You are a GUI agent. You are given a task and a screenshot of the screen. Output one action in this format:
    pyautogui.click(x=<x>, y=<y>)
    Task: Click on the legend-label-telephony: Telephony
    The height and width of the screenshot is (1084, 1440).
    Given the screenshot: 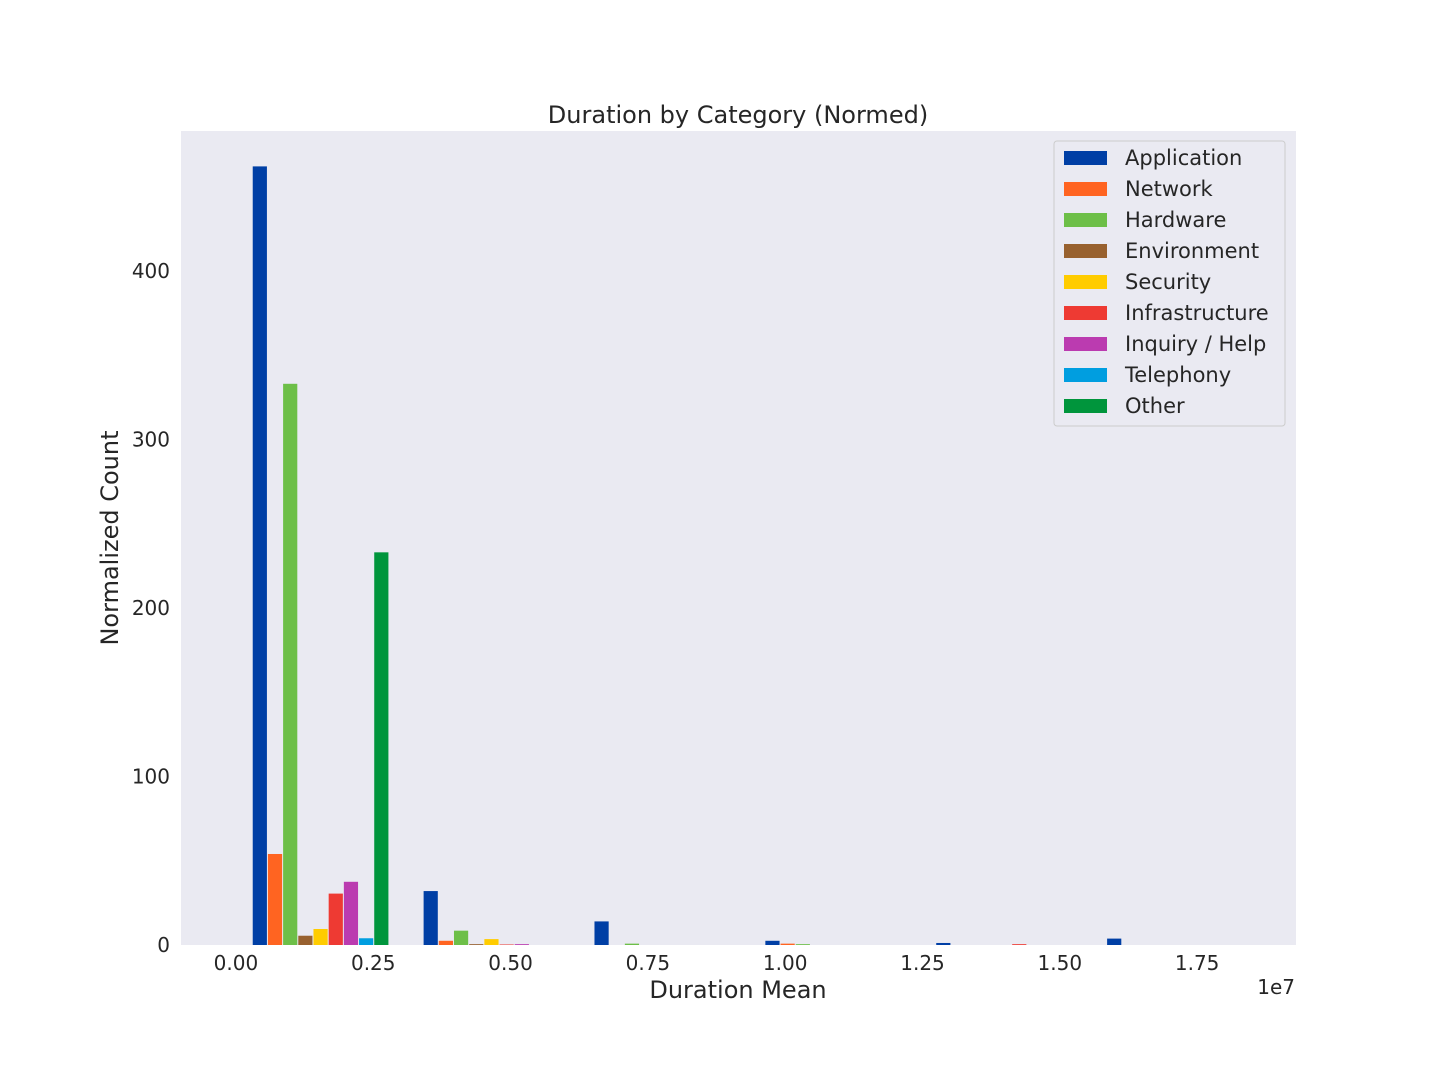 What is the action you would take?
    pyautogui.click(x=1177, y=375)
    